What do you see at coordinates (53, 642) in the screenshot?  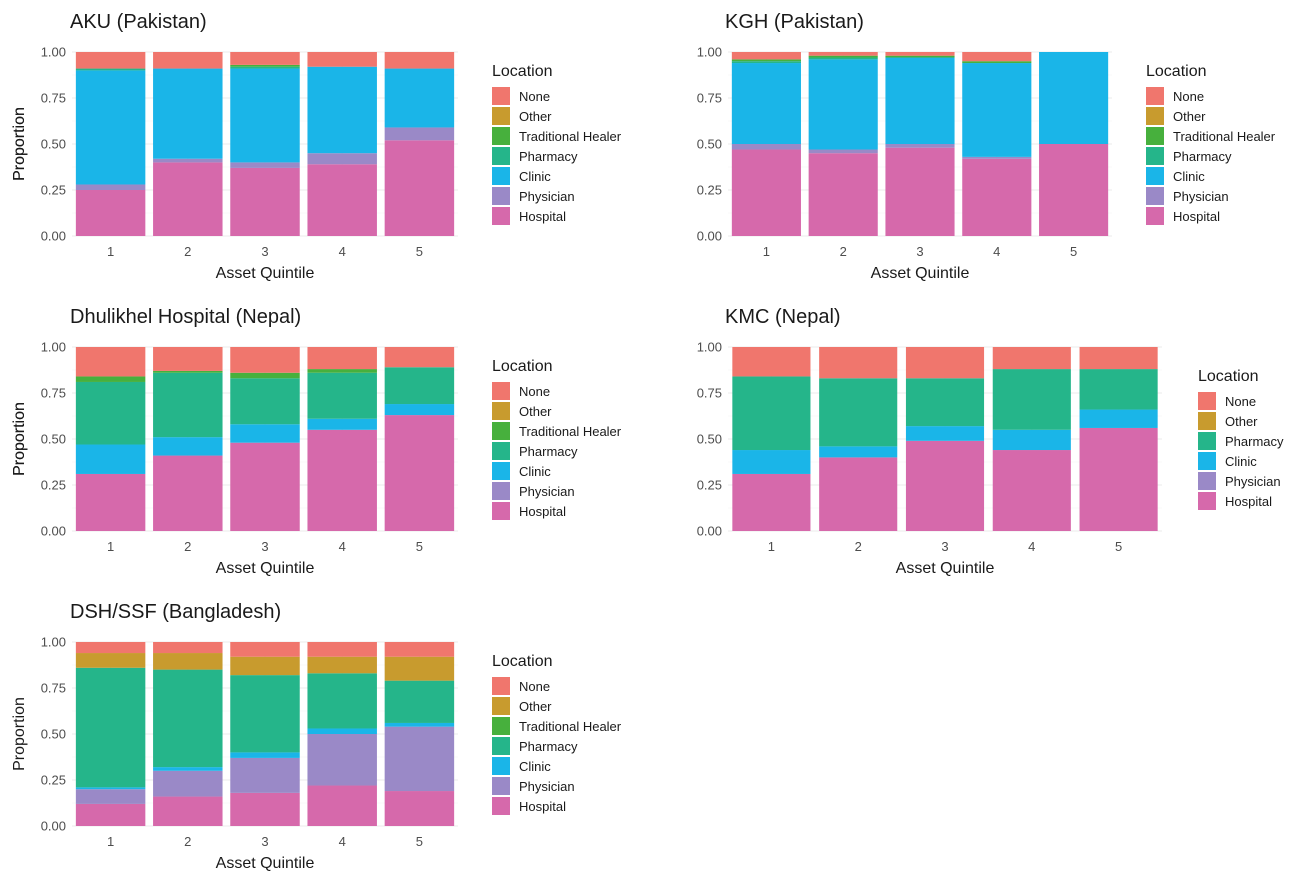 I see `y-tick-label: 1.00` at bounding box center [53, 642].